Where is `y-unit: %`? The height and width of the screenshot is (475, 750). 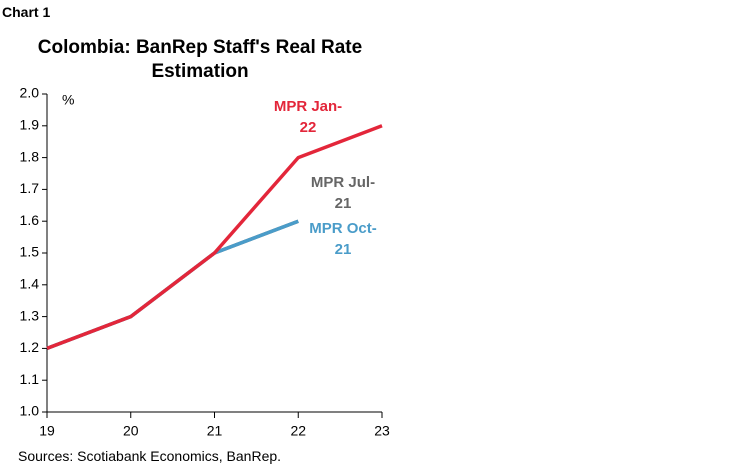
y-unit: % is located at coordinates (68, 100).